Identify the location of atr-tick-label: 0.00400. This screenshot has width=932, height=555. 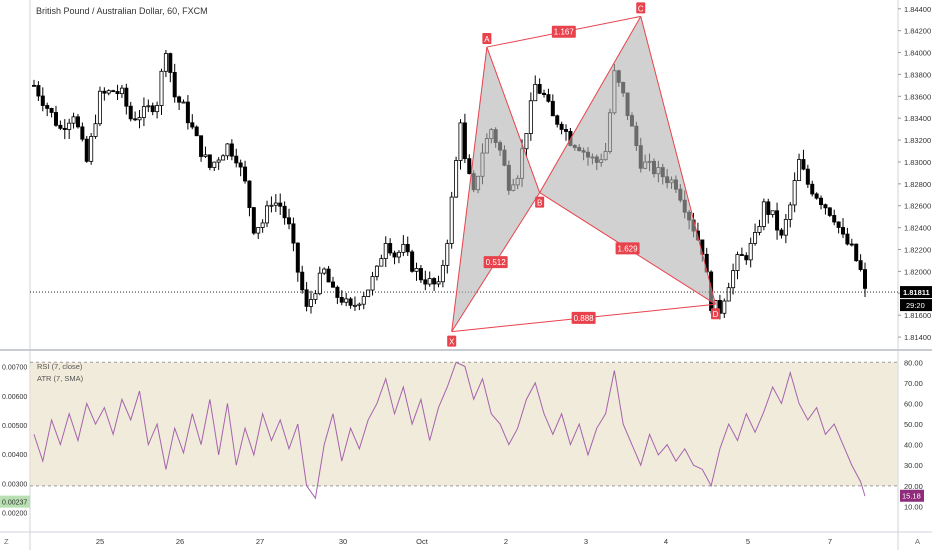
(14, 455).